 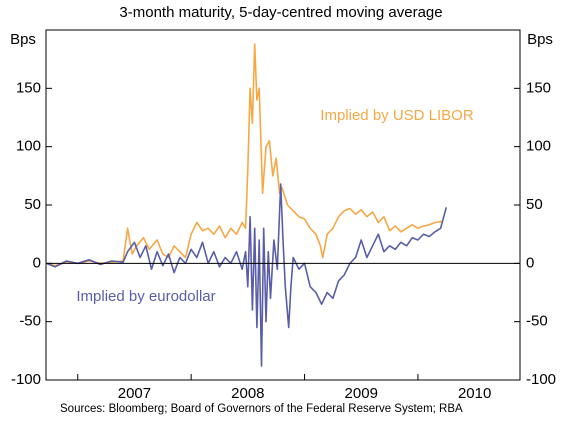 I want to click on y-tick-label: 0, so click(x=37, y=262).